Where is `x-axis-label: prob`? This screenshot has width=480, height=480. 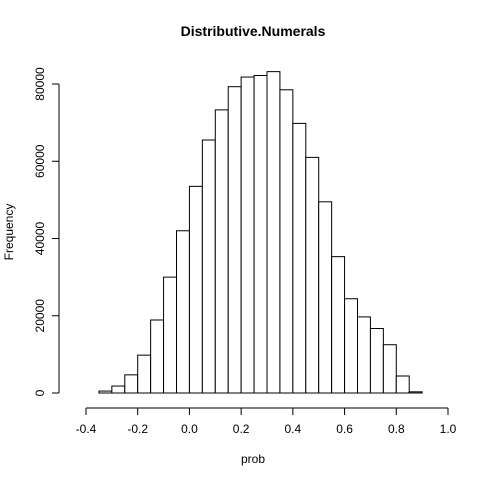
x-axis-label: prob is located at coordinates (253, 459).